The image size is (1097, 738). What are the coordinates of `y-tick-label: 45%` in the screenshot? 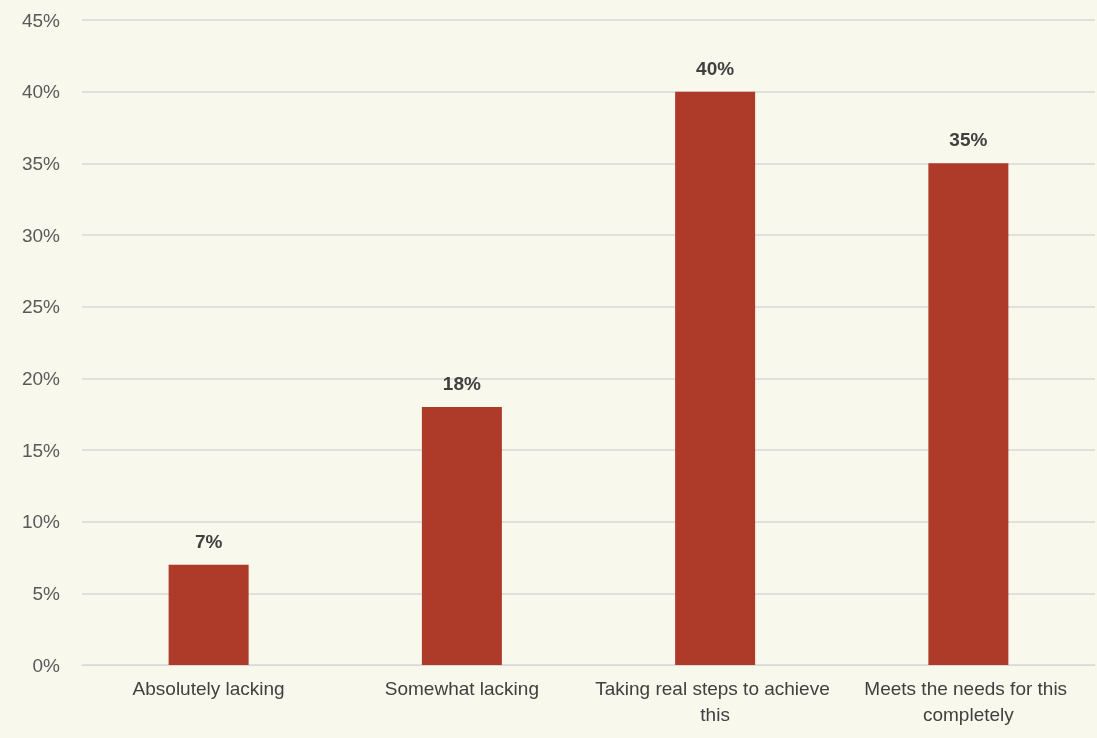 It's located at (41, 20).